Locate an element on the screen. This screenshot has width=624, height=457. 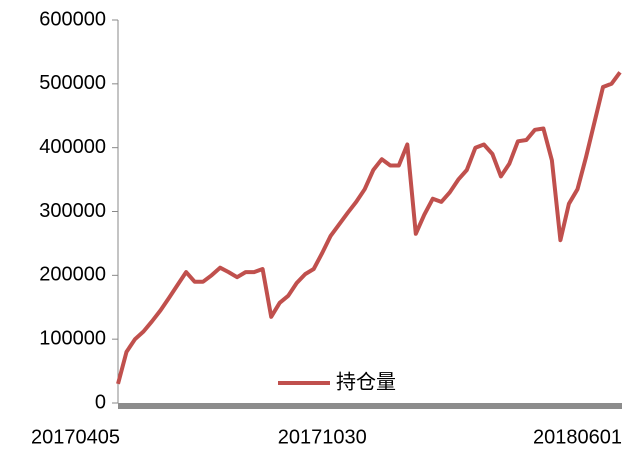
x-axis is located at coordinates (370, 406).